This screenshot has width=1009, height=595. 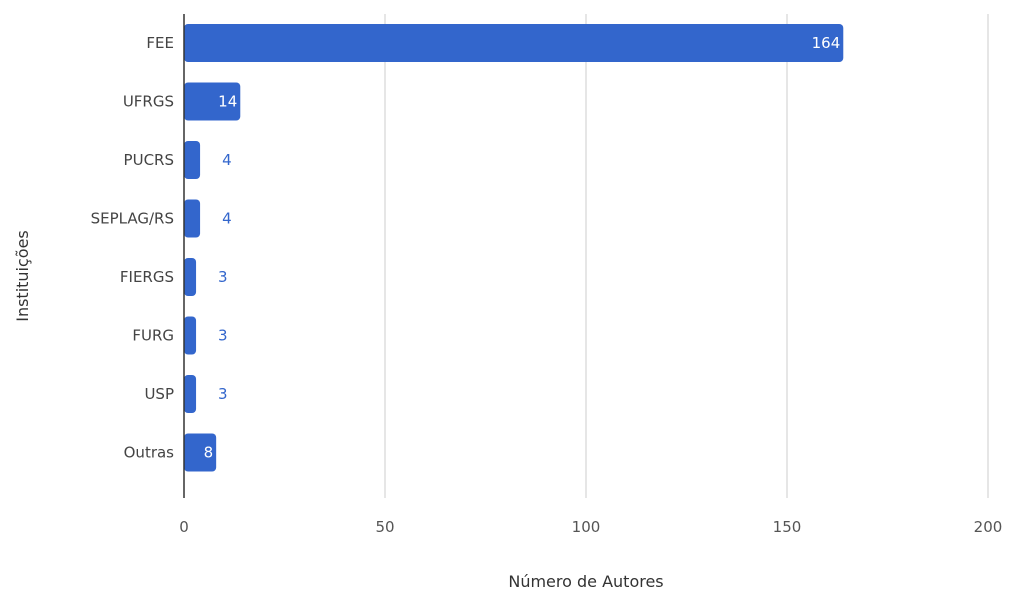 What do you see at coordinates (160, 43) in the screenshot?
I see `category-label: FEE` at bounding box center [160, 43].